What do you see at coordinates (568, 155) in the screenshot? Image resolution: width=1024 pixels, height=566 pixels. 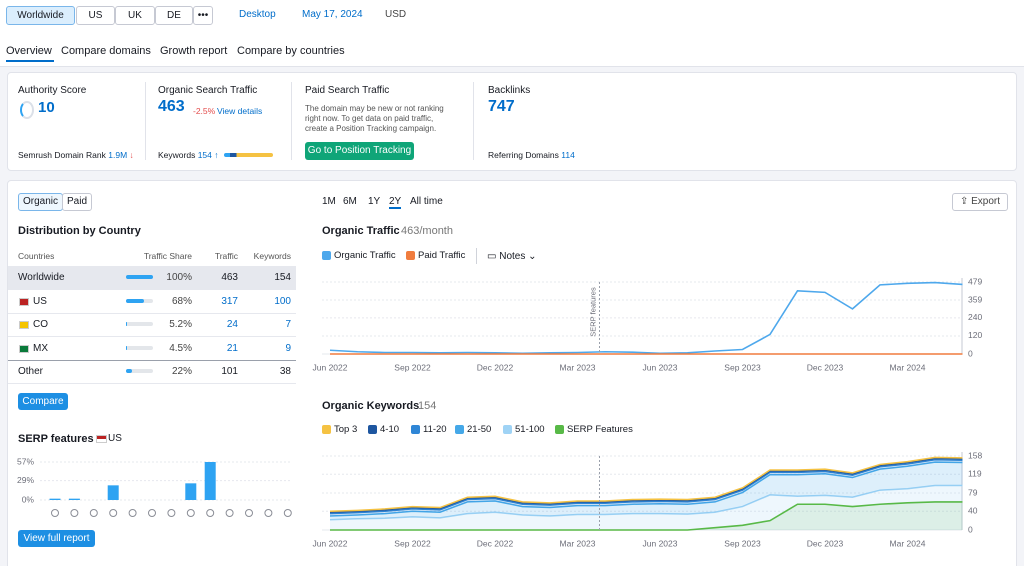 I see `sub-value: 114` at bounding box center [568, 155].